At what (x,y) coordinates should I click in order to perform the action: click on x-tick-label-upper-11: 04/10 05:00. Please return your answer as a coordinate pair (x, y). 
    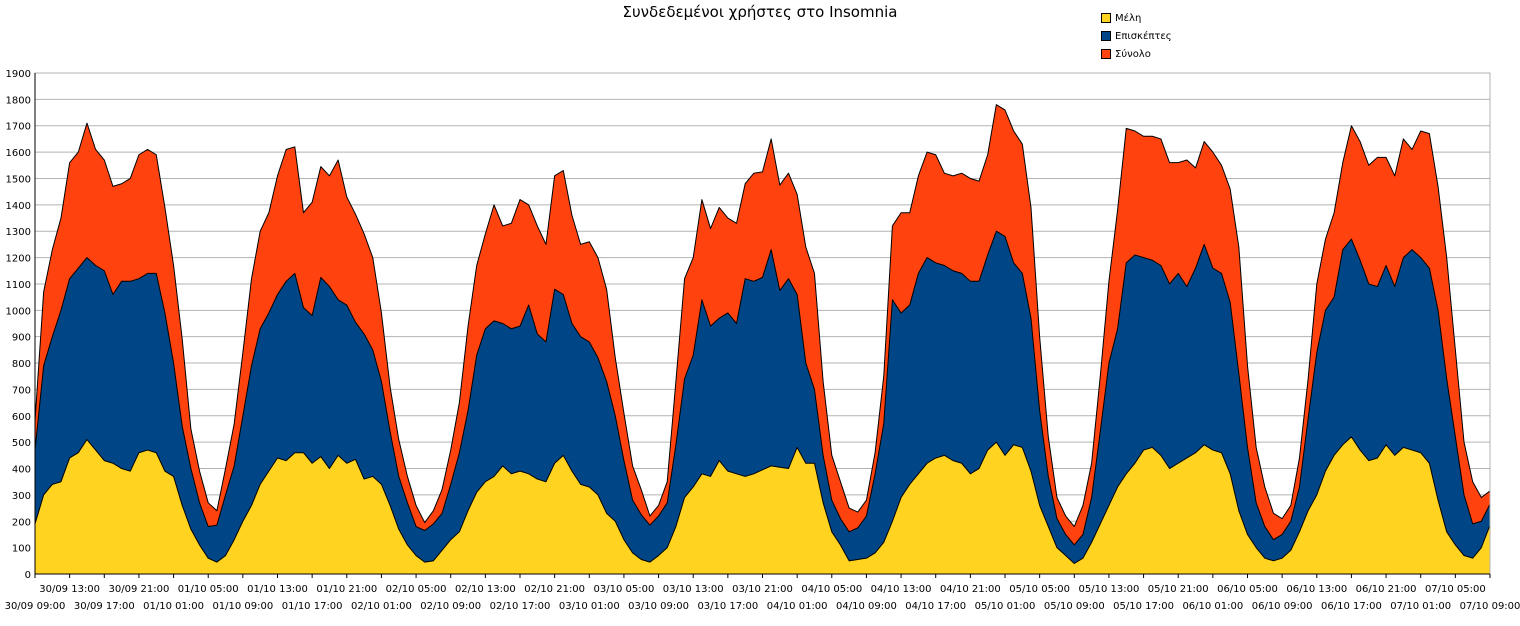
    Looking at the image, I should click on (831, 589).